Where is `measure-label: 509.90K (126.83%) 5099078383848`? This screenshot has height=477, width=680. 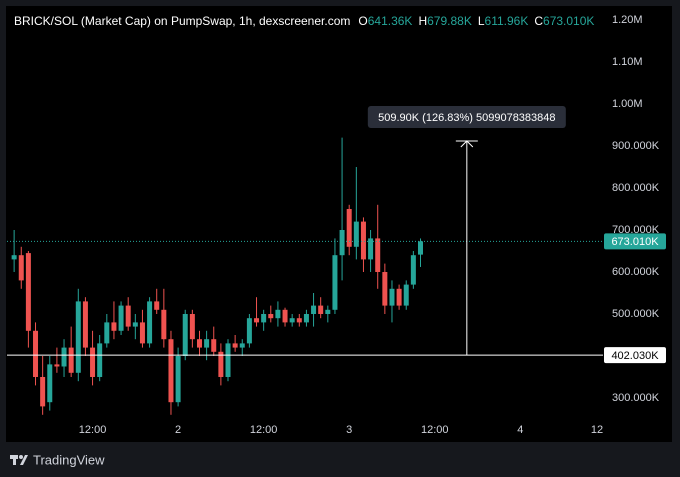
measure-label: 509.90K (126.83%) 5099078383848 is located at coordinates (466, 118).